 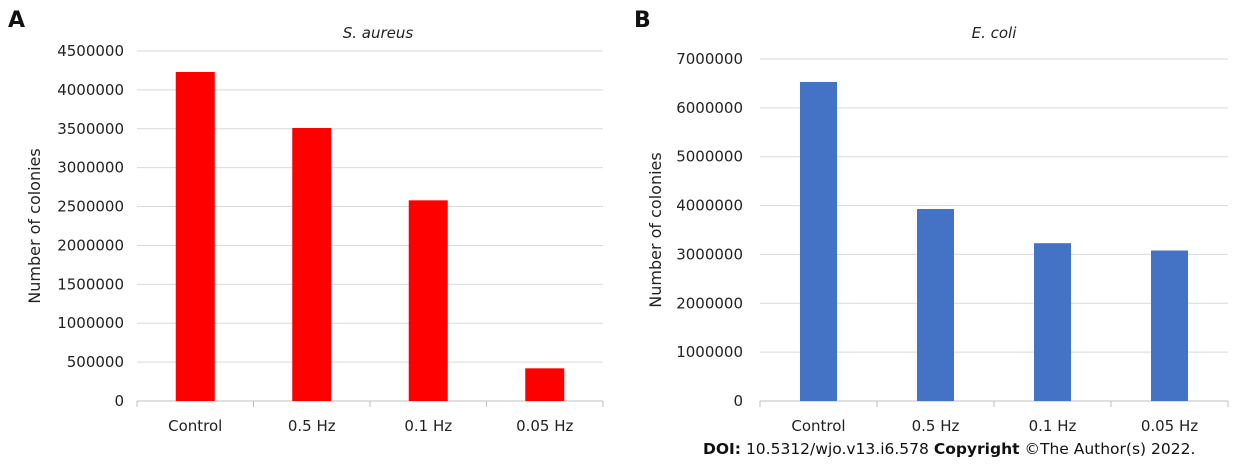 What do you see at coordinates (642, 20) in the screenshot?
I see `panel-label: B` at bounding box center [642, 20].